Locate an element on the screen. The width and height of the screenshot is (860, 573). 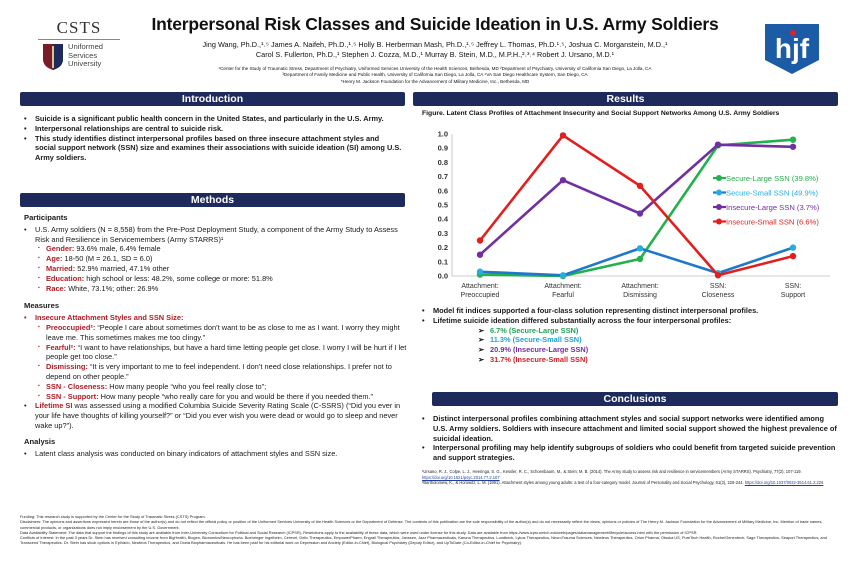
y-tick-label: 0.6 is located at coordinates (443, 190).